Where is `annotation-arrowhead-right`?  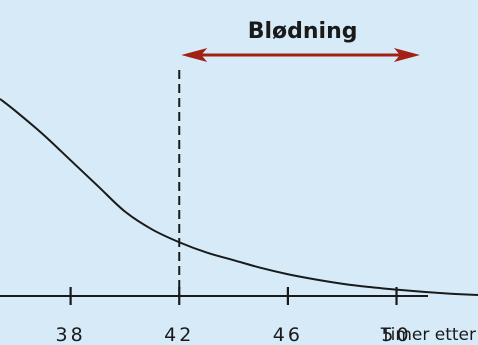 annotation-arrowhead-right is located at coordinates (407, 55).